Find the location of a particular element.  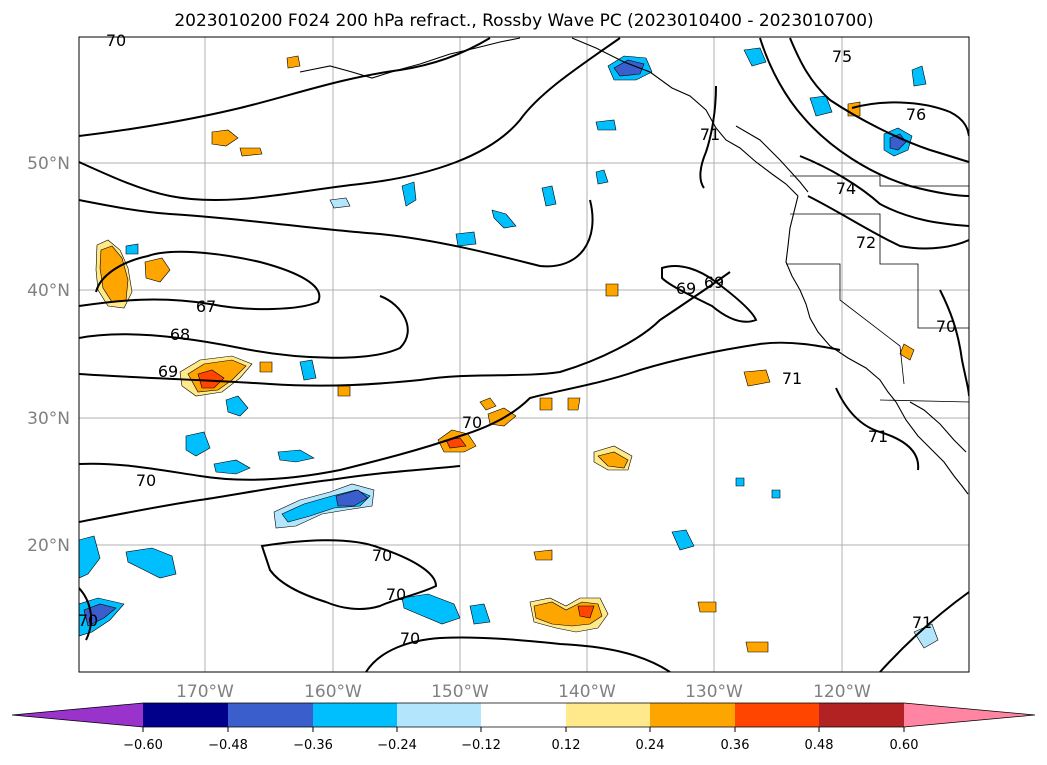

us-west-coast is located at coordinates (841, 299).